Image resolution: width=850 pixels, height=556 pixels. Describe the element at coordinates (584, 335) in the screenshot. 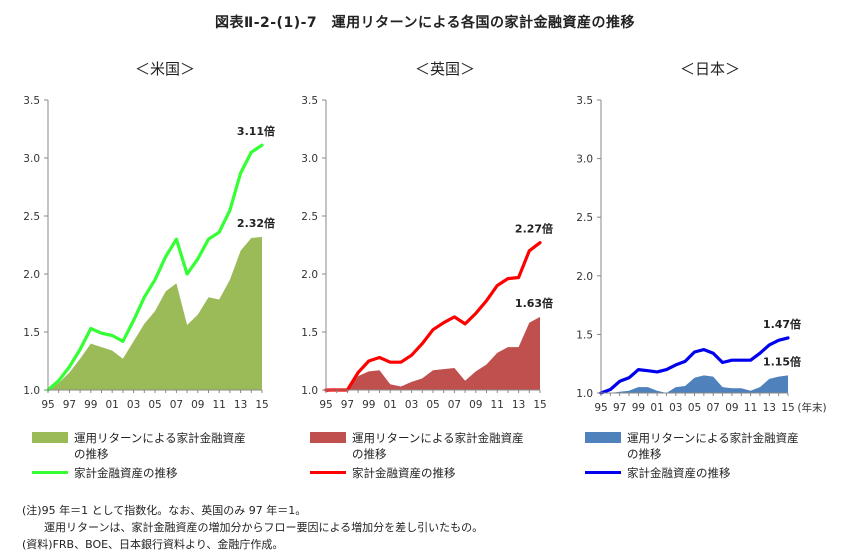

I see `jp-ytick-label: 1.5` at that location.